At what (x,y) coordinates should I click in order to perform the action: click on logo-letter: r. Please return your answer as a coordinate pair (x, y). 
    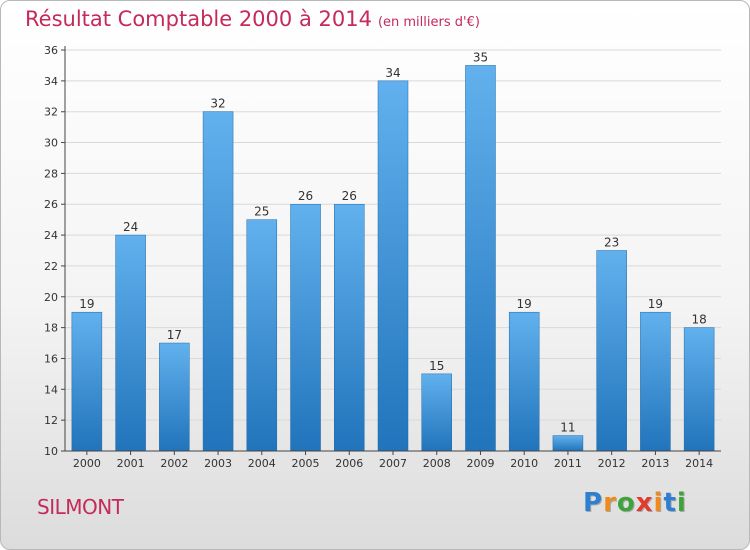
    Looking at the image, I should click on (610, 503).